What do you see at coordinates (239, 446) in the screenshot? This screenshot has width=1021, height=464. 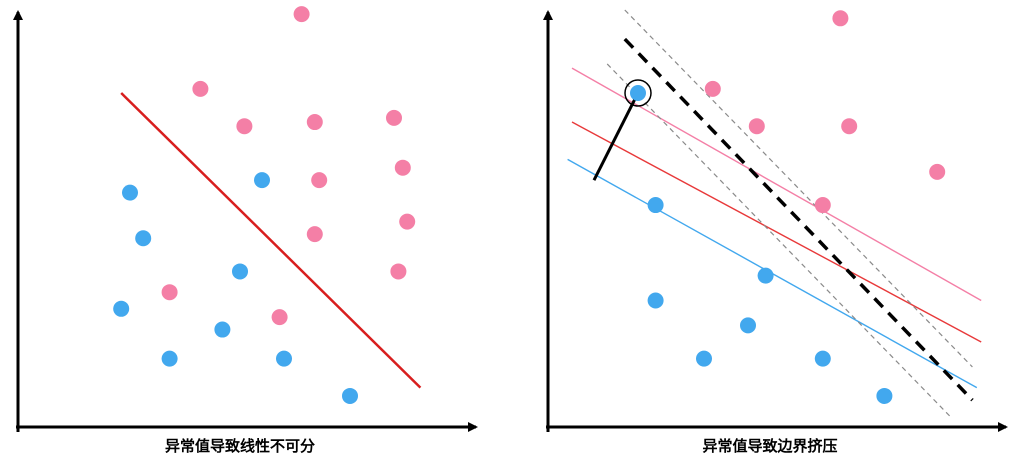 I see `left-plot-caption: 异常值导致线性不可分` at bounding box center [239, 446].